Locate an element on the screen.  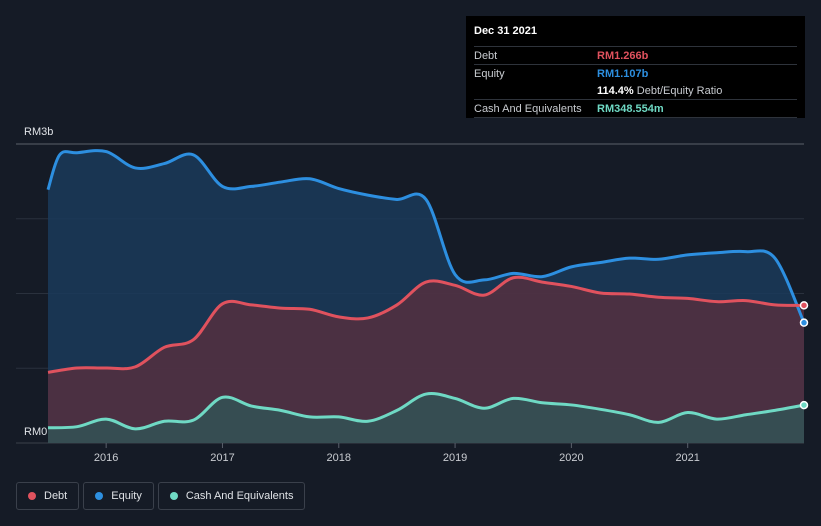
cash-and-equivalents-end-point is located at coordinates (804, 405).